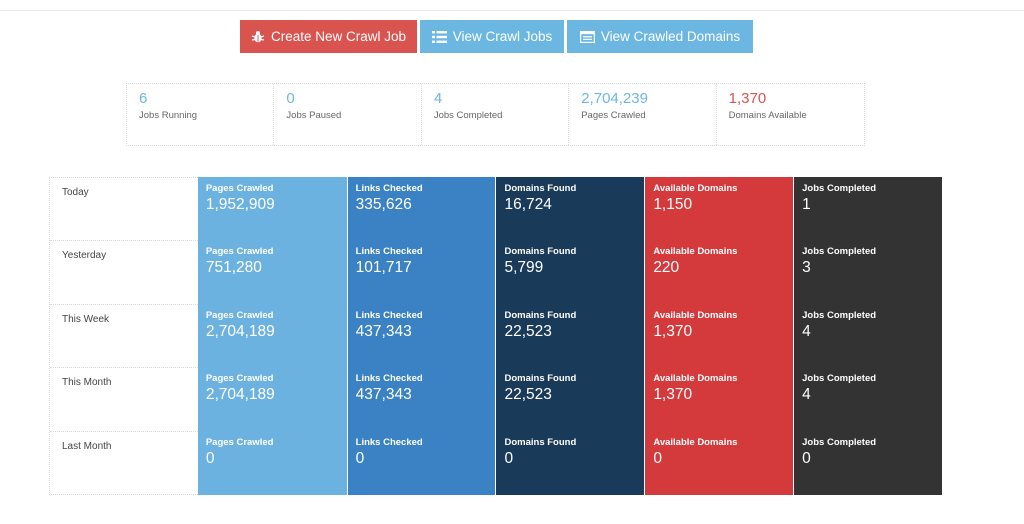  What do you see at coordinates (348, 114) in the screenshot?
I see `summary-jobs-paused: 0 Jobs Paused` at bounding box center [348, 114].